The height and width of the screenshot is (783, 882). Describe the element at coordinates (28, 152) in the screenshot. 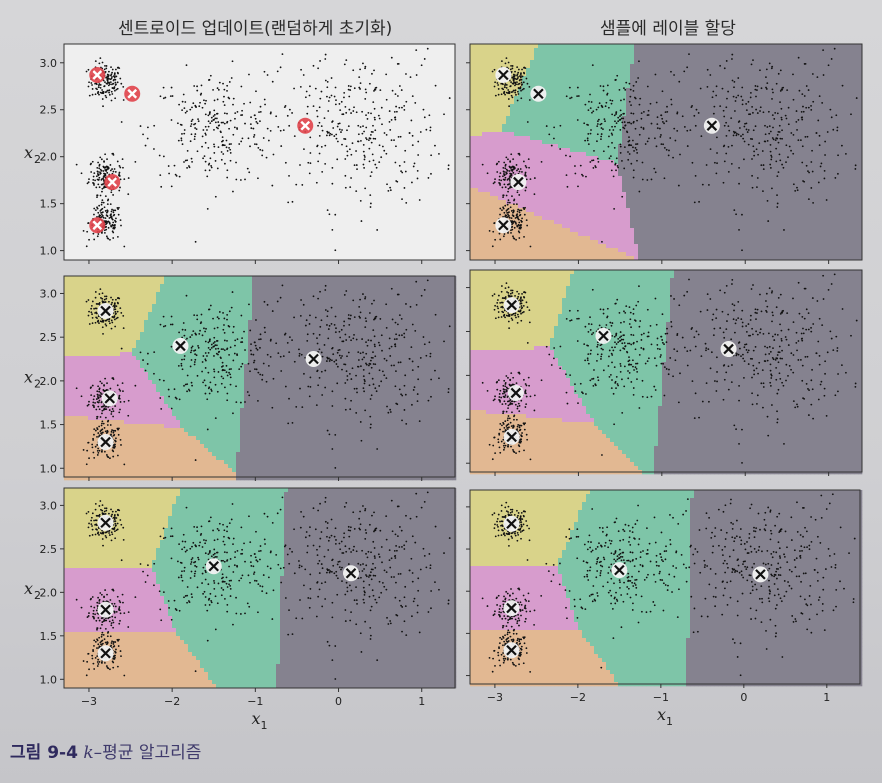

I see `y-axis-label: x` at that location.